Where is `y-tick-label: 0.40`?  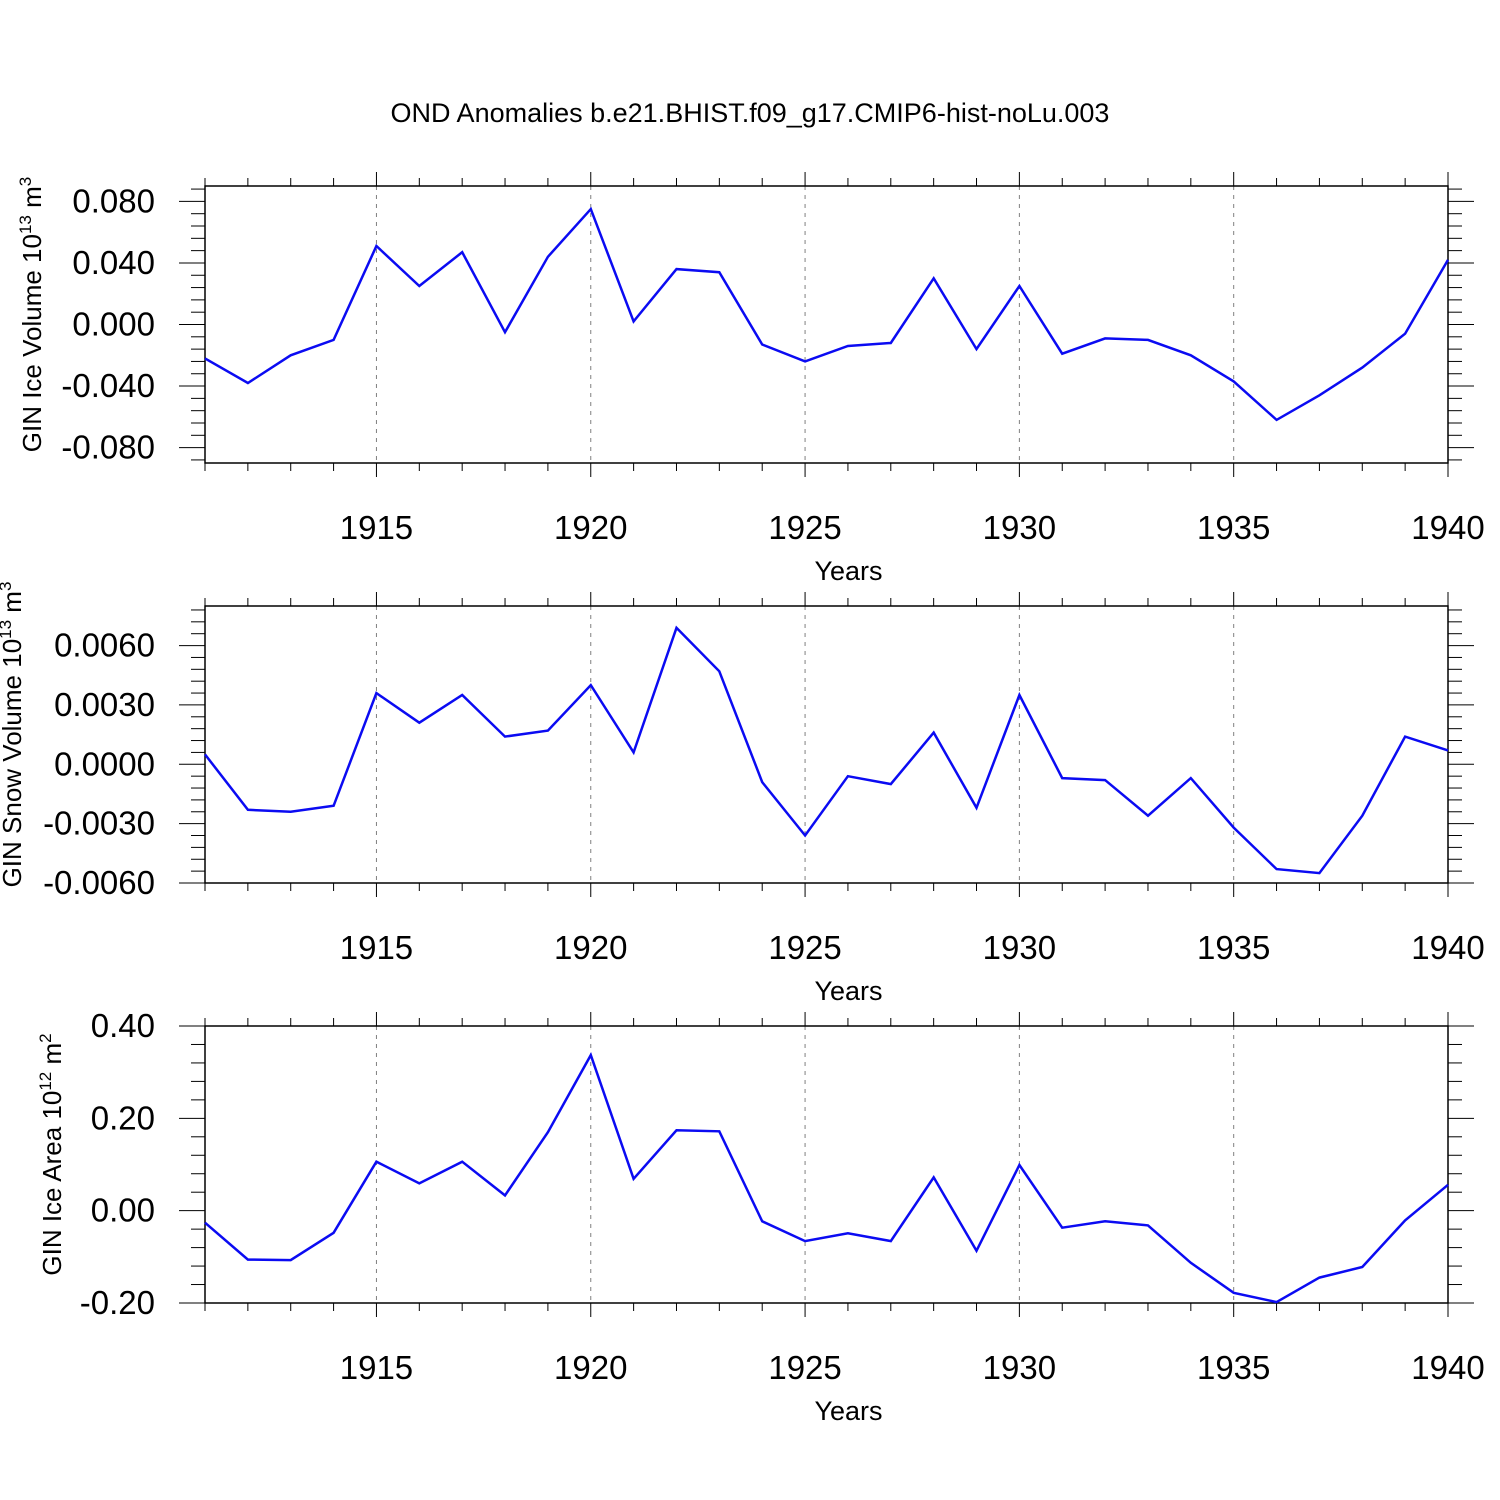
y-tick-label: 0.40 is located at coordinates (123, 1025).